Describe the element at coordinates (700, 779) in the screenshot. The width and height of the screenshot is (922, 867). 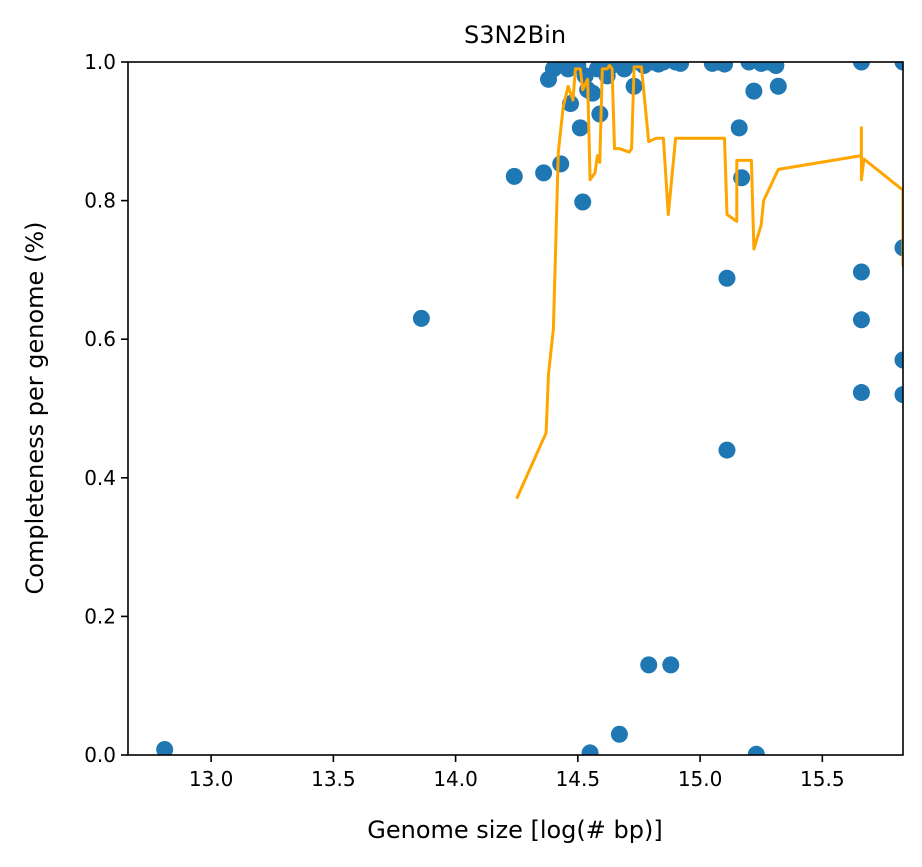
I see `x-tick-label: 15.0` at that location.